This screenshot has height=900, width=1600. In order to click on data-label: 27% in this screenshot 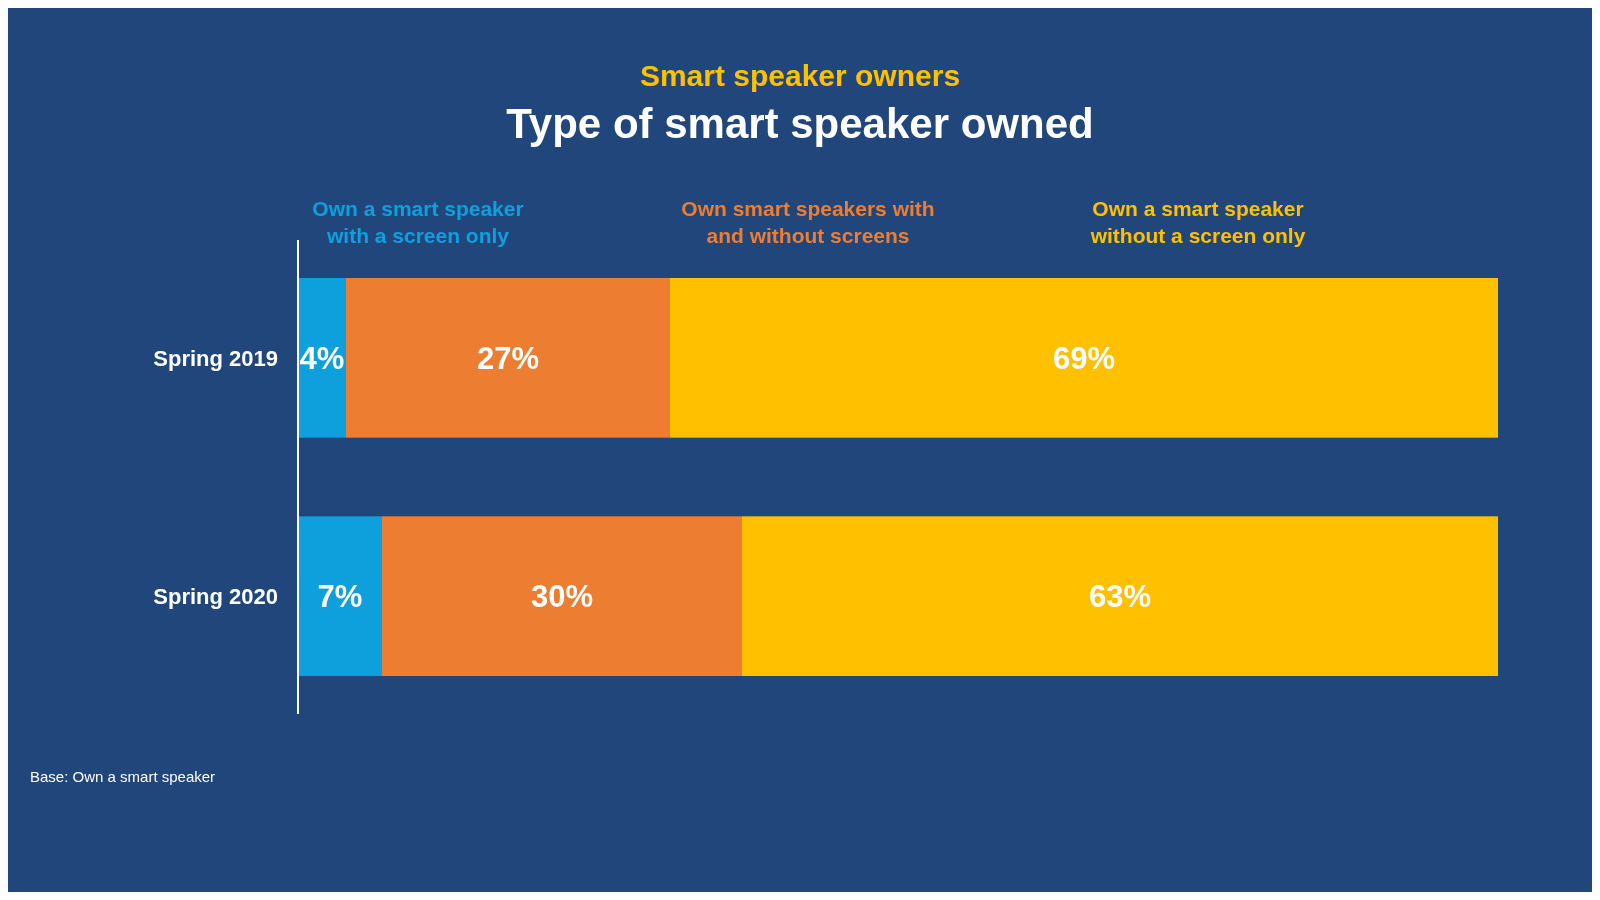, I will do `click(508, 358)`.